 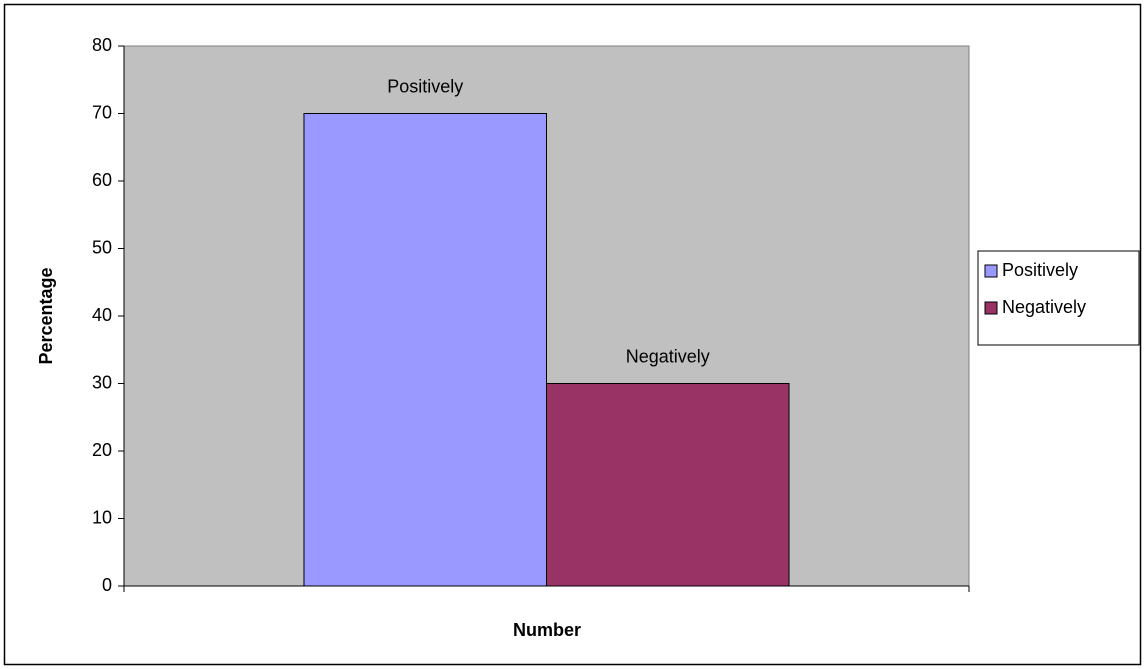 I want to click on legend-box, so click(x=1058, y=298).